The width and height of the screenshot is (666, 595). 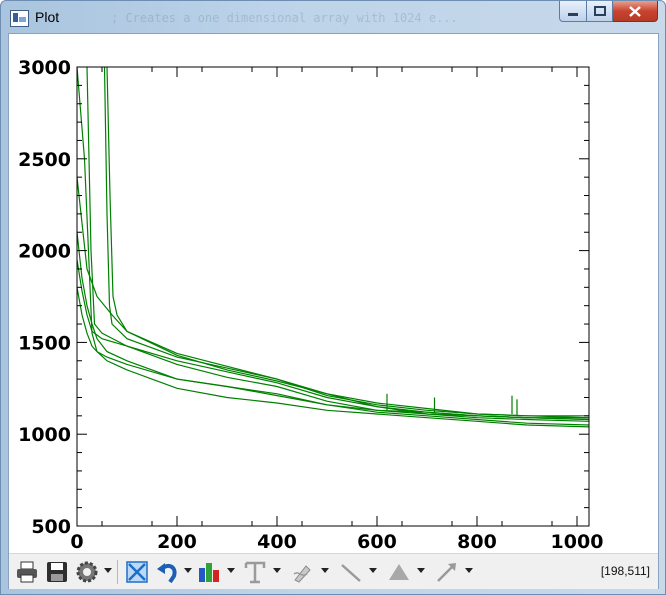 I want to click on settings-button, so click(x=87, y=572).